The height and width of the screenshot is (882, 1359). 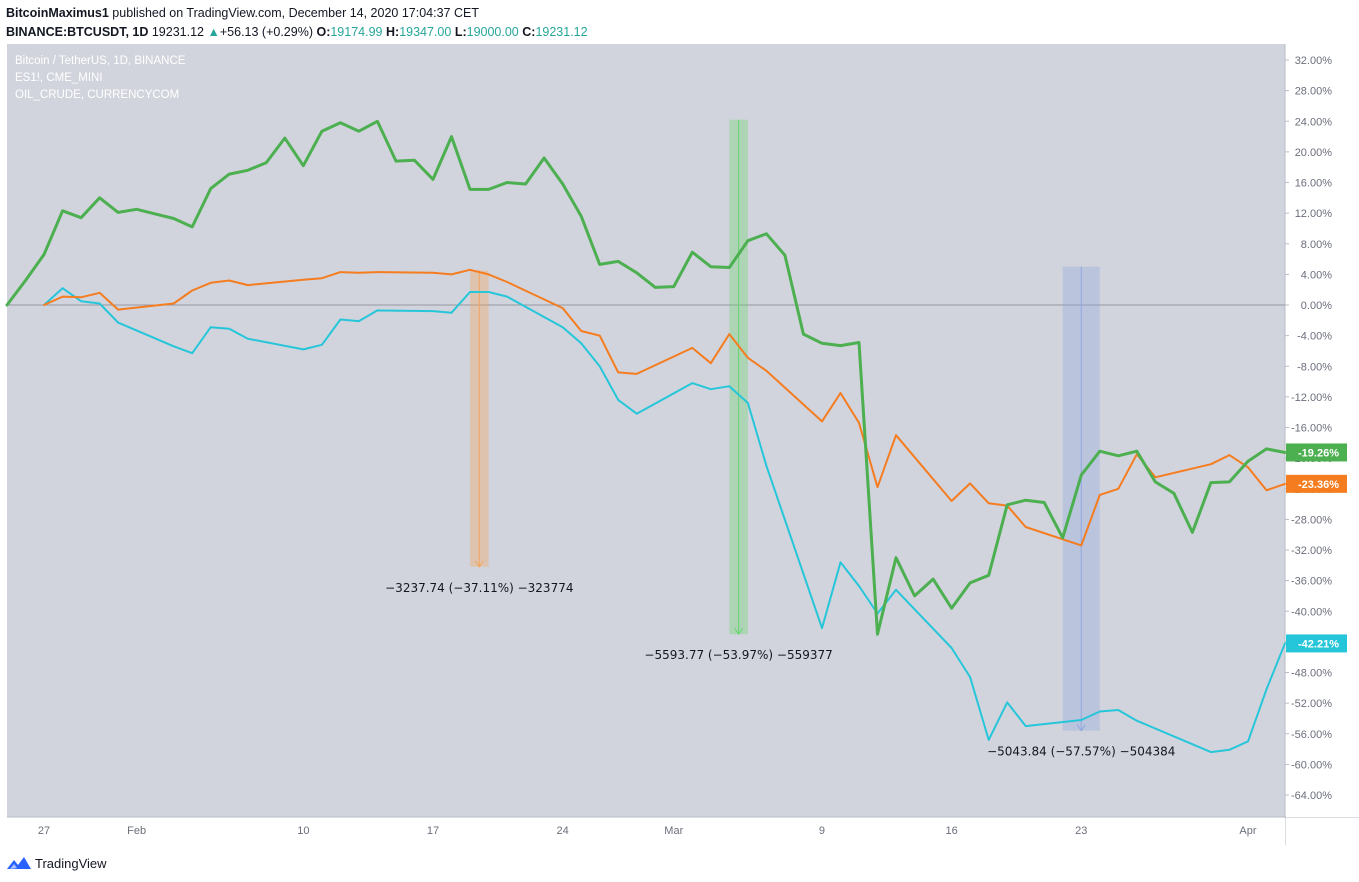 What do you see at coordinates (71, 863) in the screenshot?
I see `footer-brand: TradingView` at bounding box center [71, 863].